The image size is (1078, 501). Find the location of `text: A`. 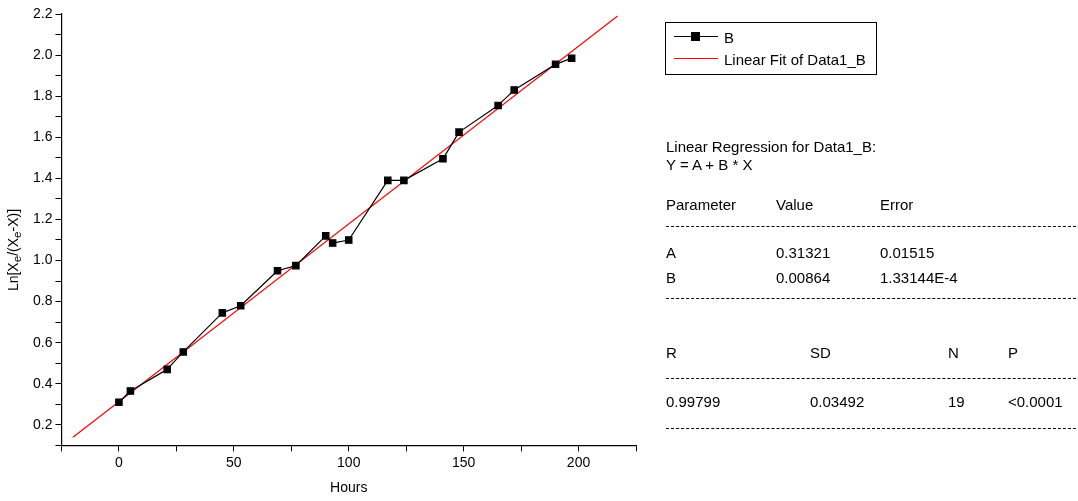

text: A is located at coordinates (671, 253).